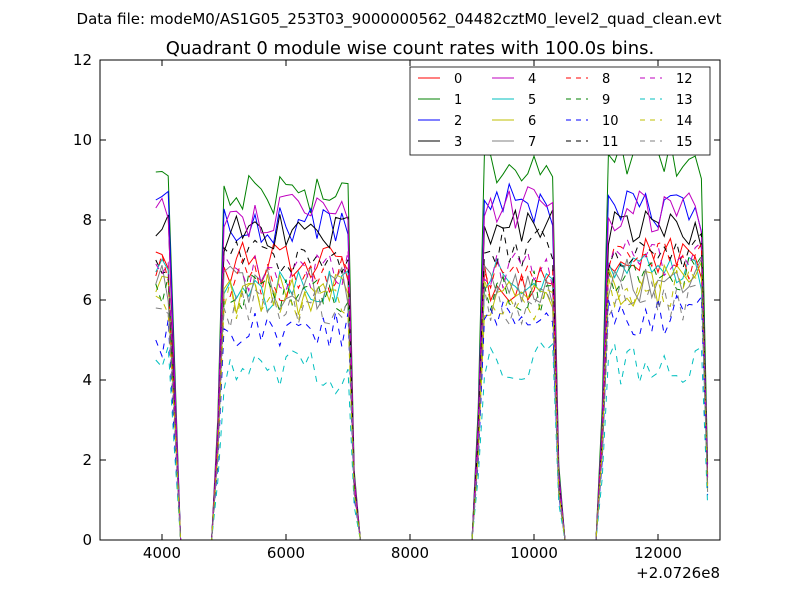  Describe the element at coordinates (458, 79) in the screenshot. I see `legend-label-0: 0` at that location.